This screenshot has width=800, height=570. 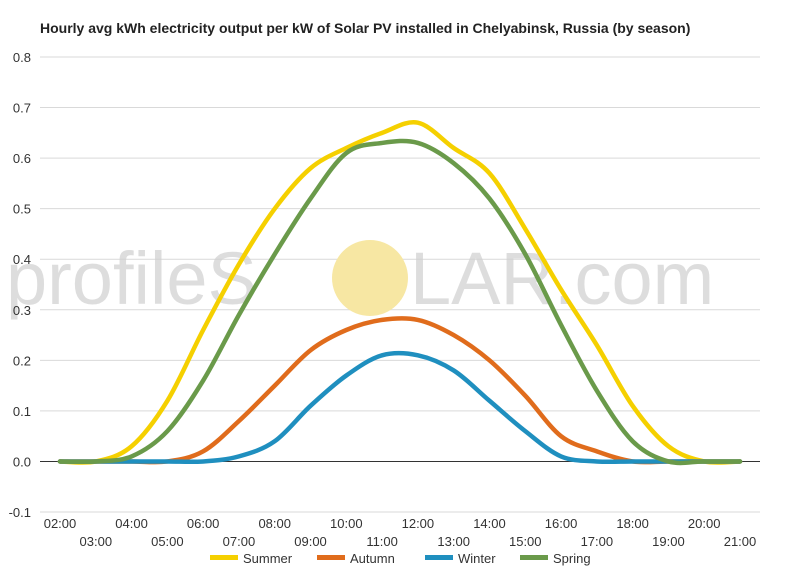 I want to click on x-tick-label: 03:00, so click(x=96, y=541).